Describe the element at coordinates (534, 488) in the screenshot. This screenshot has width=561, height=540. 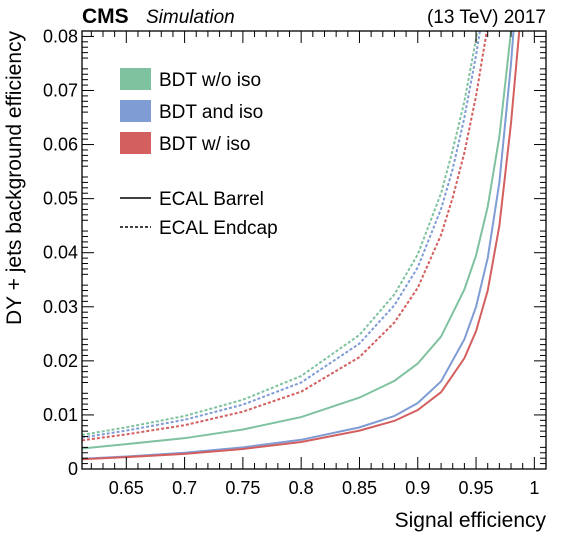
I see `x-tick-label: 1` at that location.